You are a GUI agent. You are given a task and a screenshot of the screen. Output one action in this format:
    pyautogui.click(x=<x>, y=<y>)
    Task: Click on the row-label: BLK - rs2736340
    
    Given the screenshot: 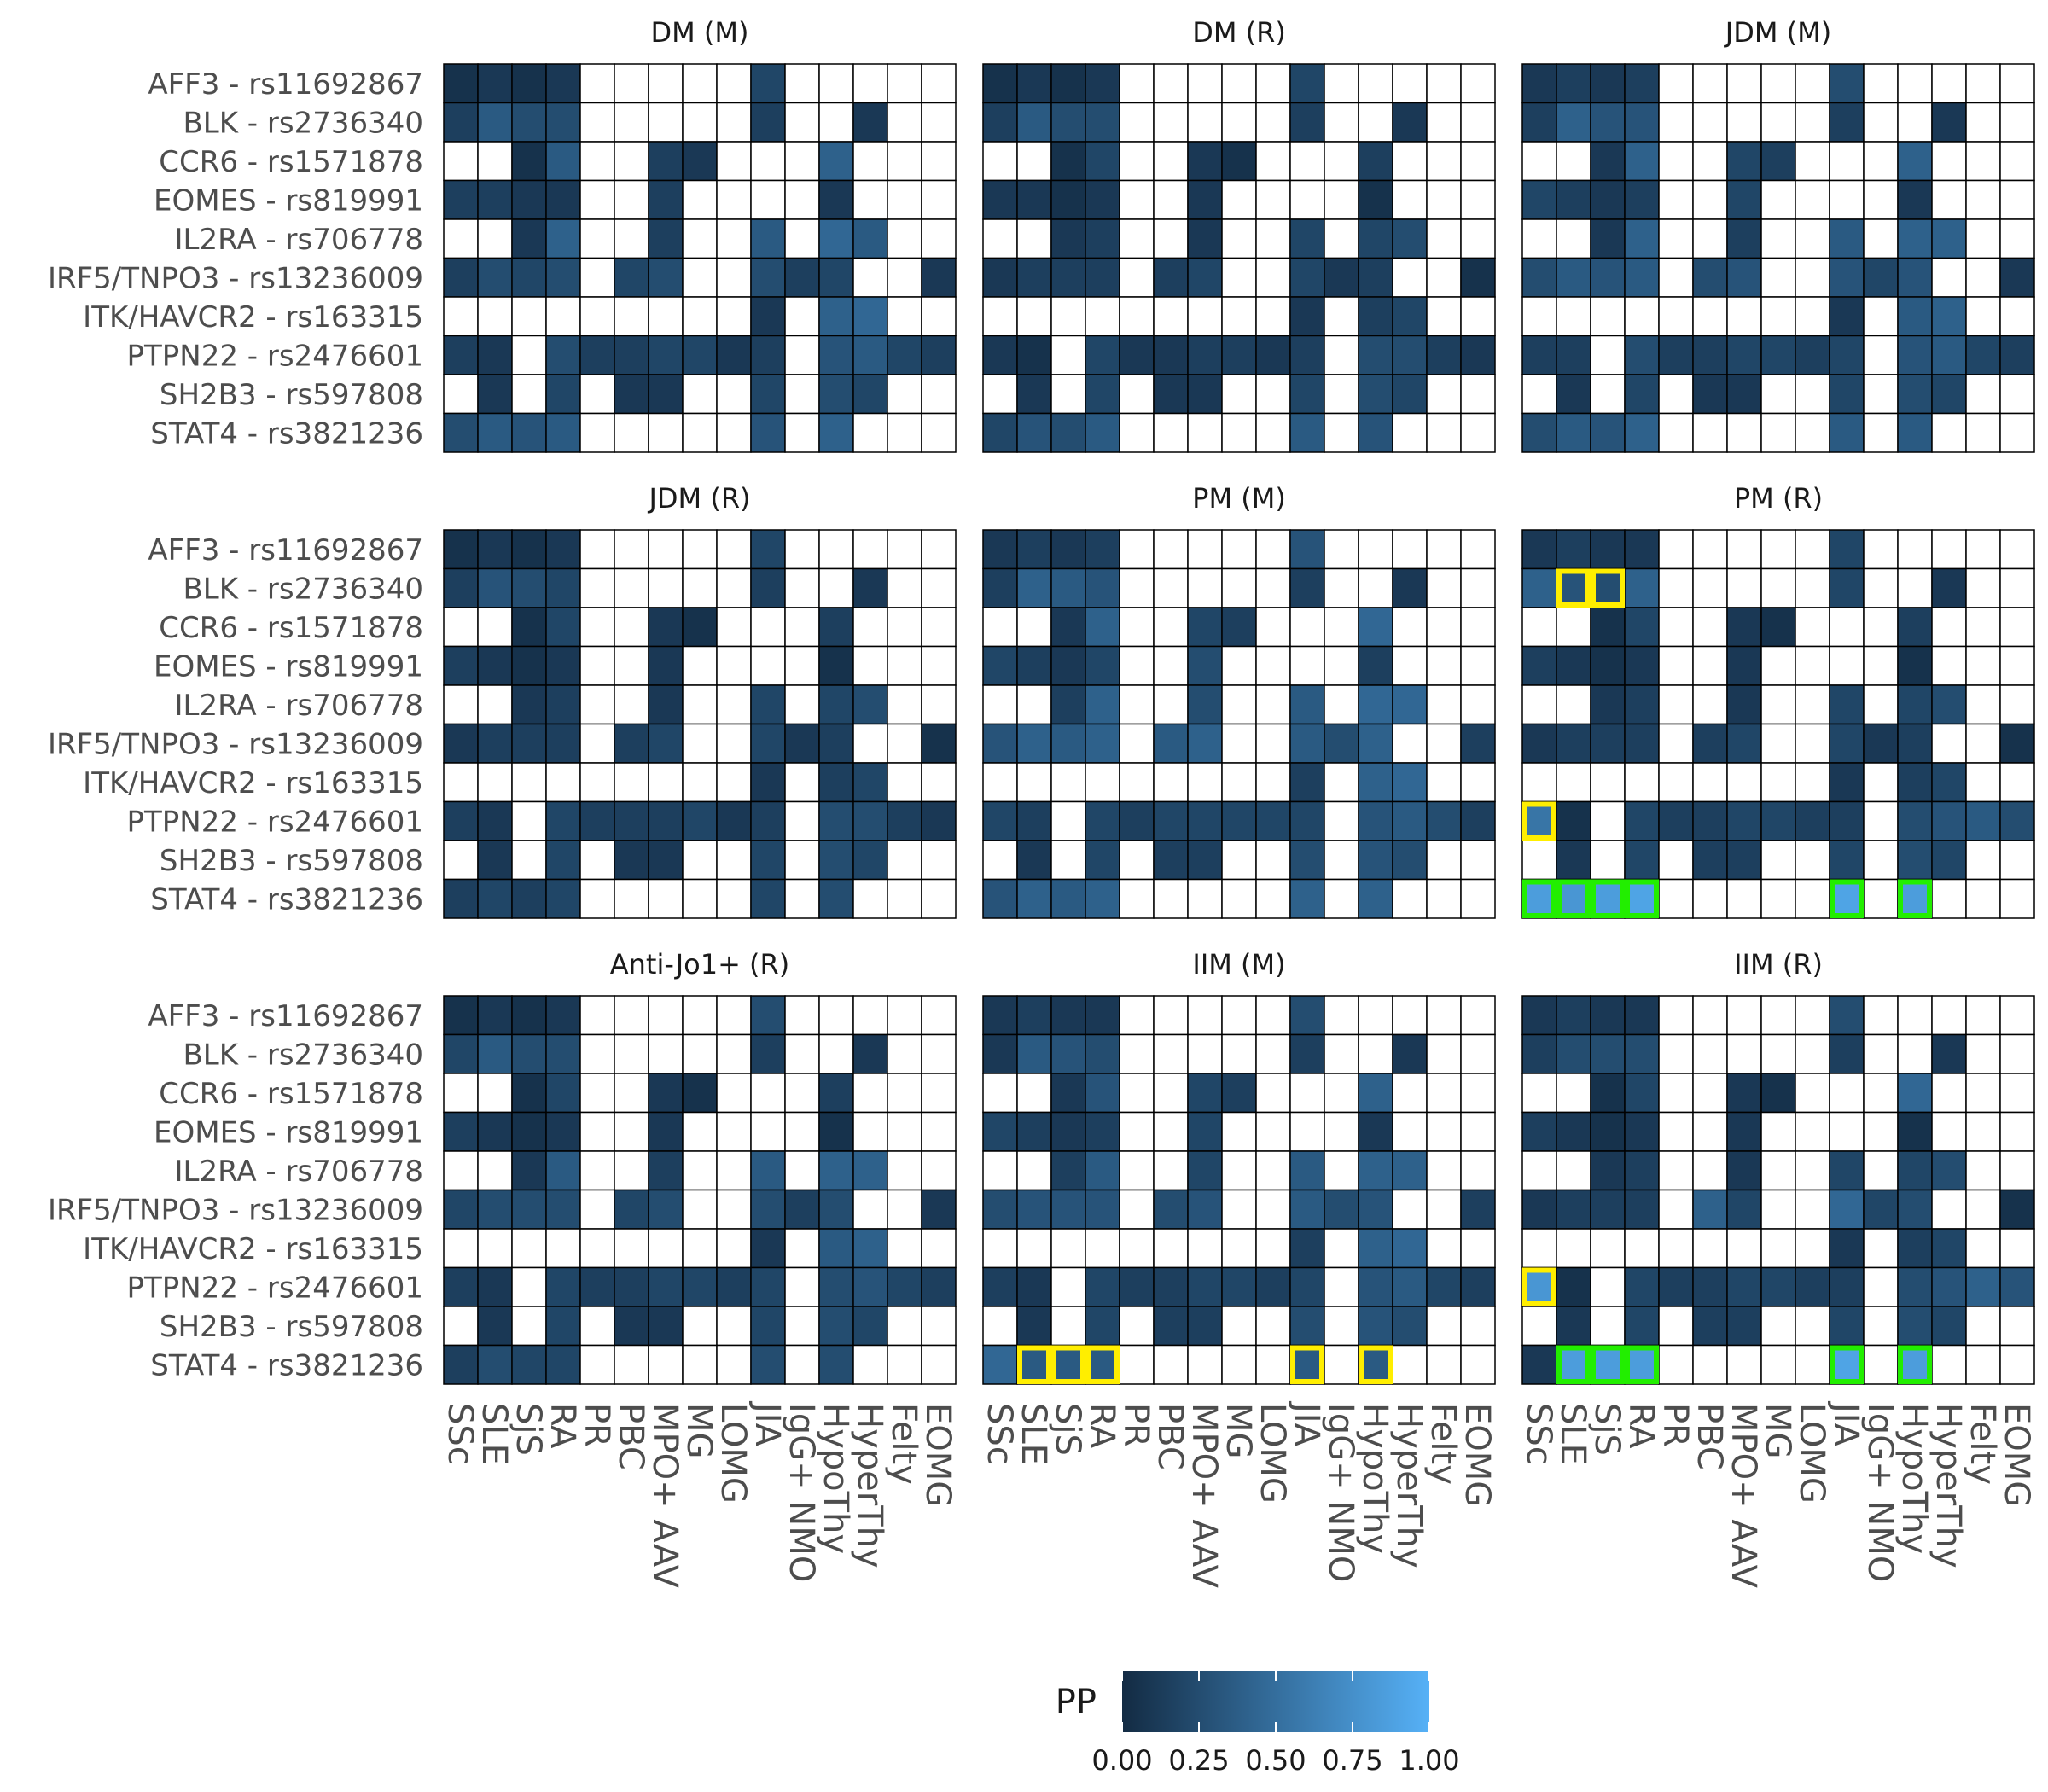 What is the action you would take?
    pyautogui.click(x=303, y=123)
    